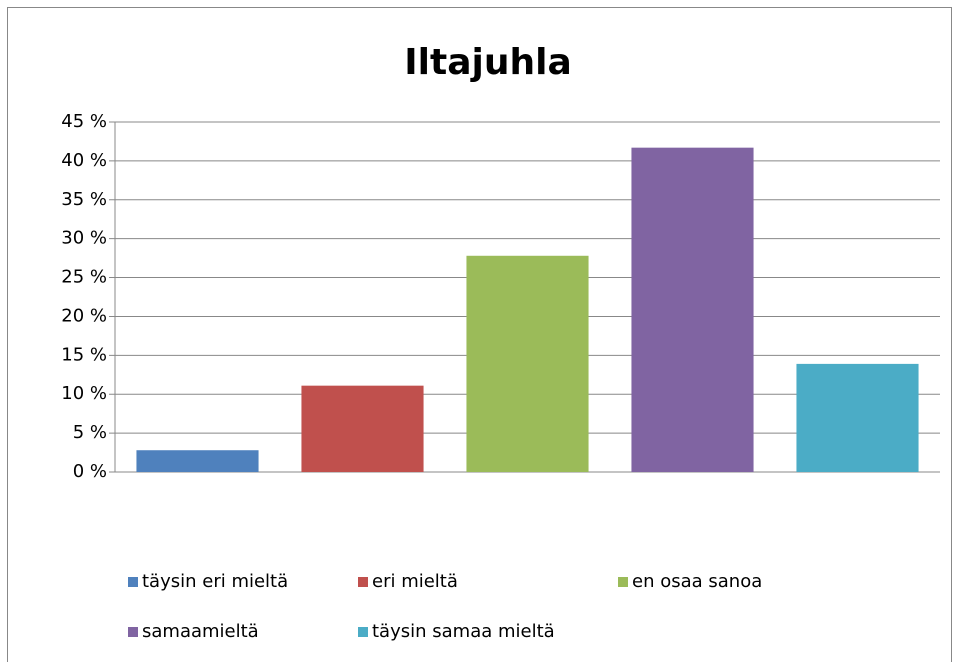  What do you see at coordinates (215, 581) in the screenshot?
I see `legend-label: täysin eri mieltä` at bounding box center [215, 581].